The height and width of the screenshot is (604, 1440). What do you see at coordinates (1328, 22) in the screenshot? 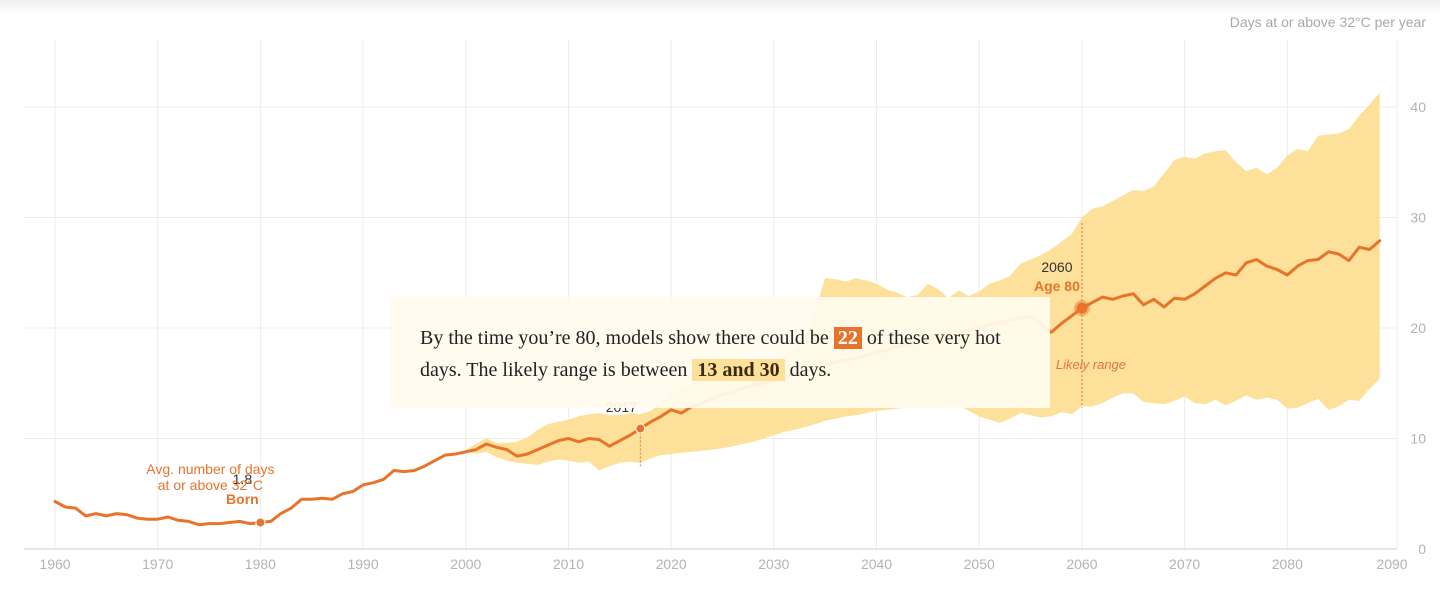
I see `y-axis-unit-label: Days at or above 32°C per year` at bounding box center [1328, 22].